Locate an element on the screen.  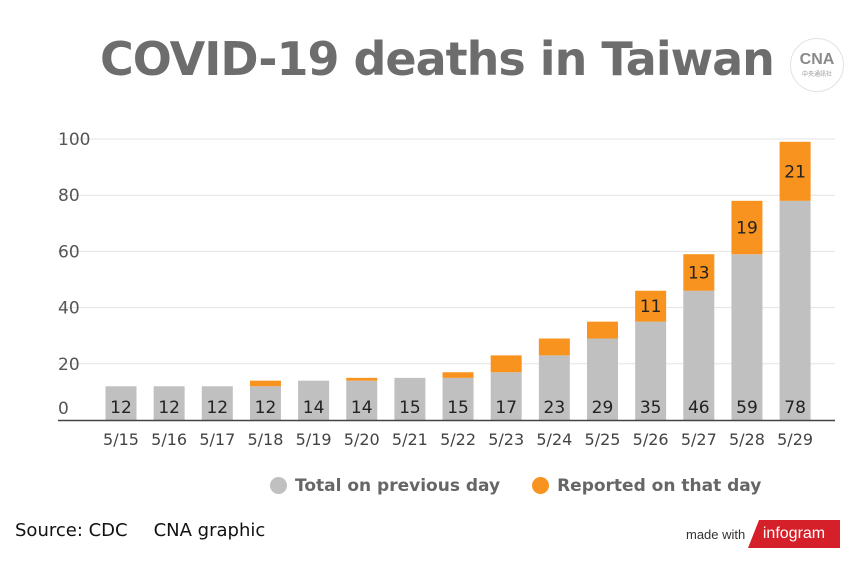
x-tick-label: 5/27 is located at coordinates (699, 439).